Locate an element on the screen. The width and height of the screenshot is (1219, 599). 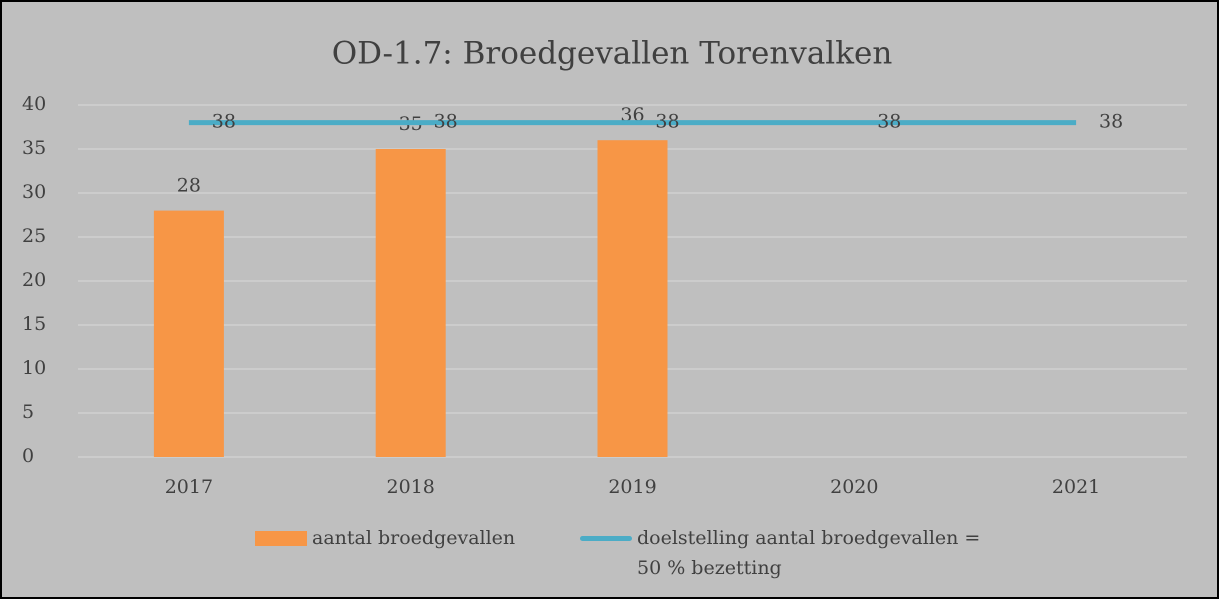
x-tick-label: 2021 is located at coordinates (1076, 487).